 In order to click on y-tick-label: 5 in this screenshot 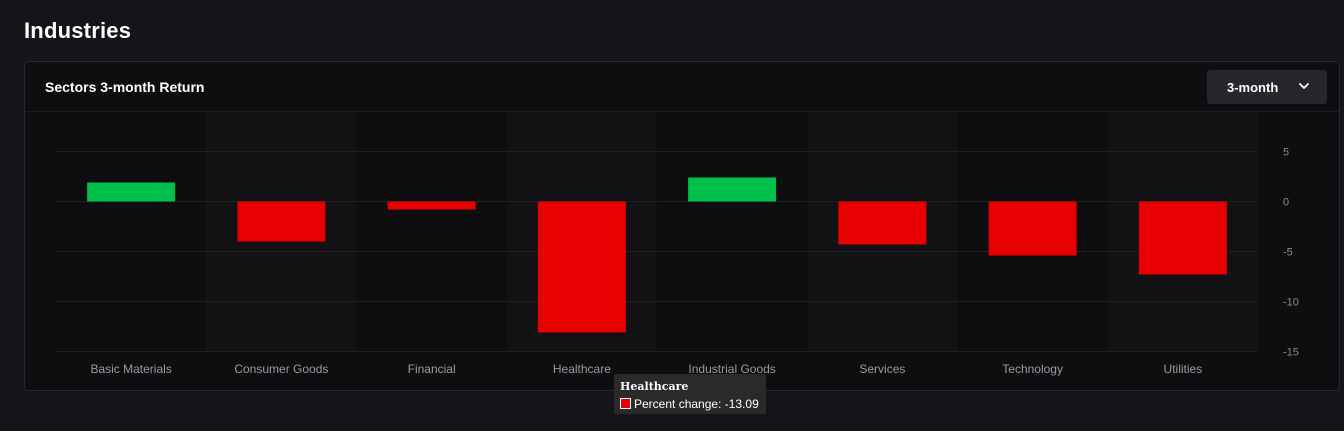, I will do `click(1286, 153)`.